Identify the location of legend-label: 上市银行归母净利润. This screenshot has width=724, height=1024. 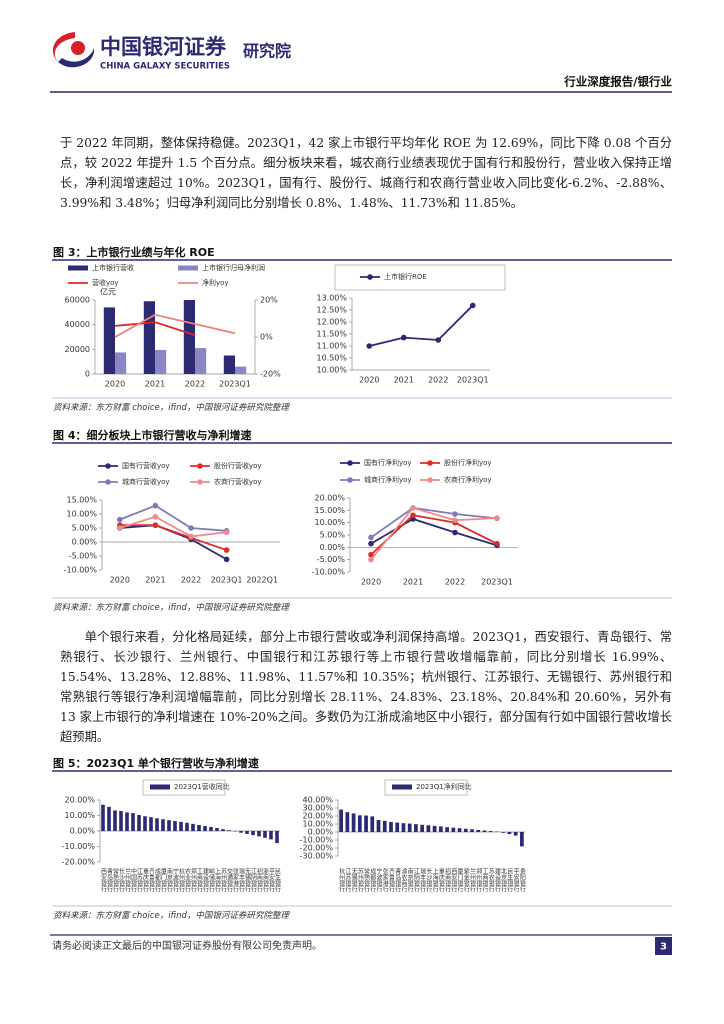
(233, 267).